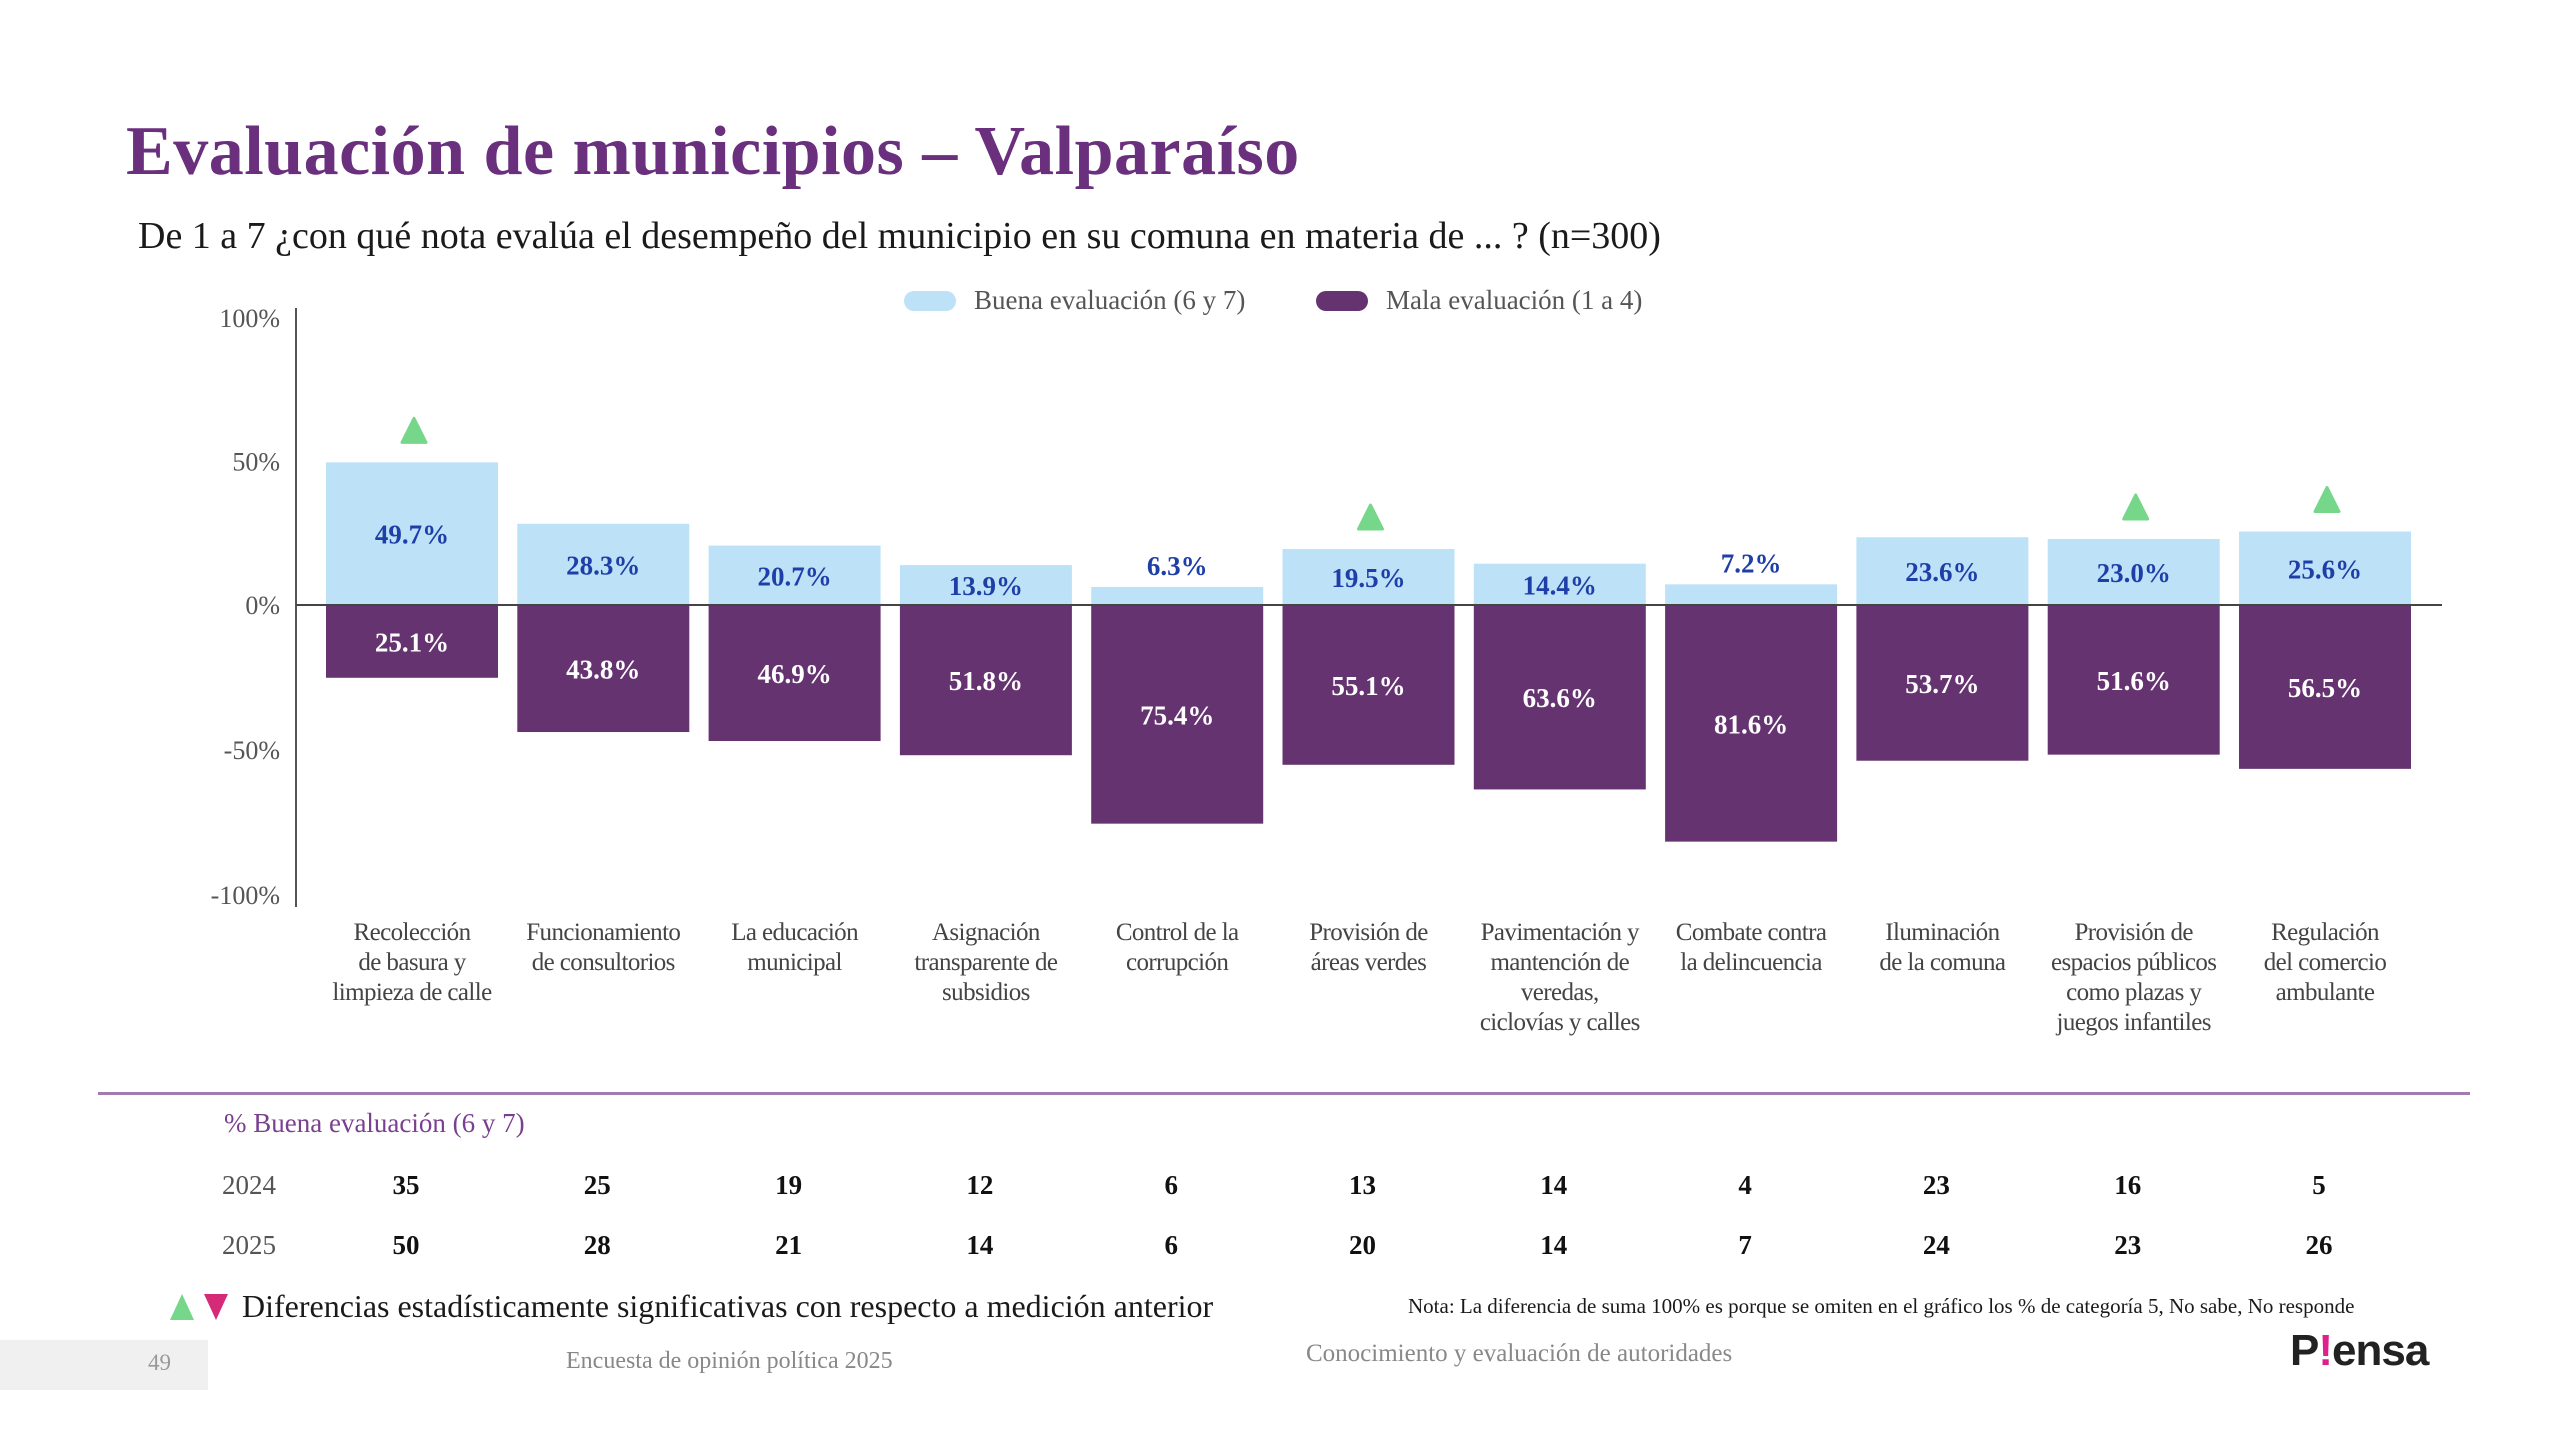  Describe the element at coordinates (412, 932) in the screenshot. I see `category-label-line: Recolección` at that location.